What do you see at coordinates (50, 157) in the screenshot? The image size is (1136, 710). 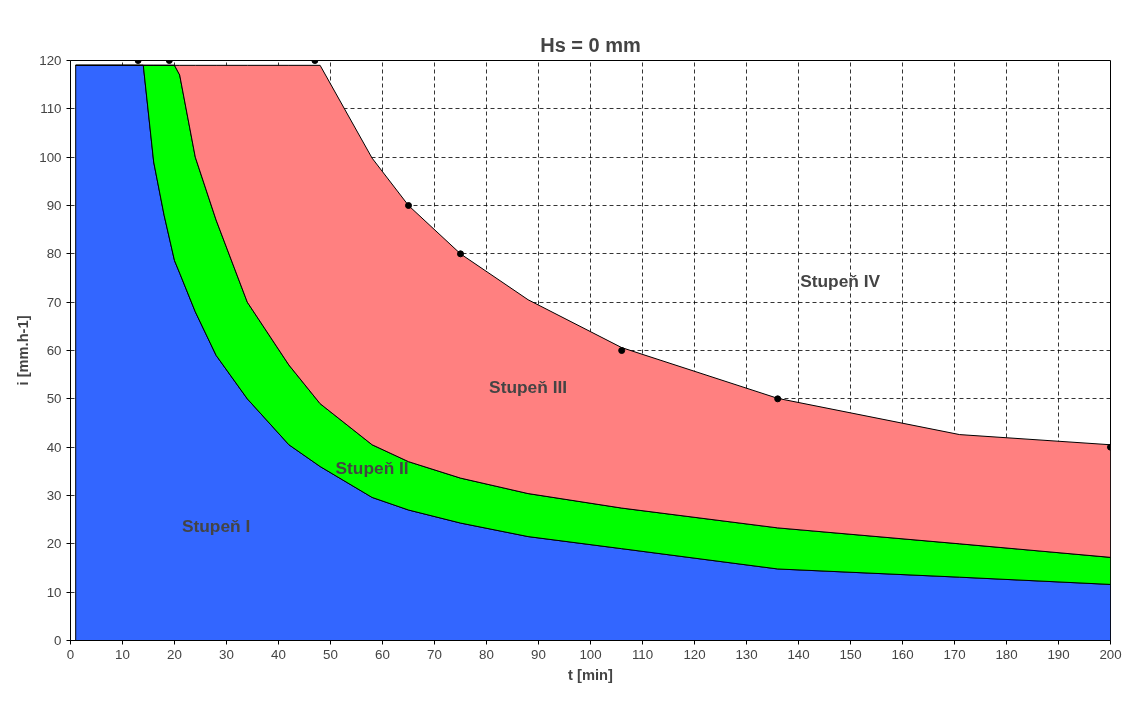 I see `y-tick-label: 100` at bounding box center [50, 157].